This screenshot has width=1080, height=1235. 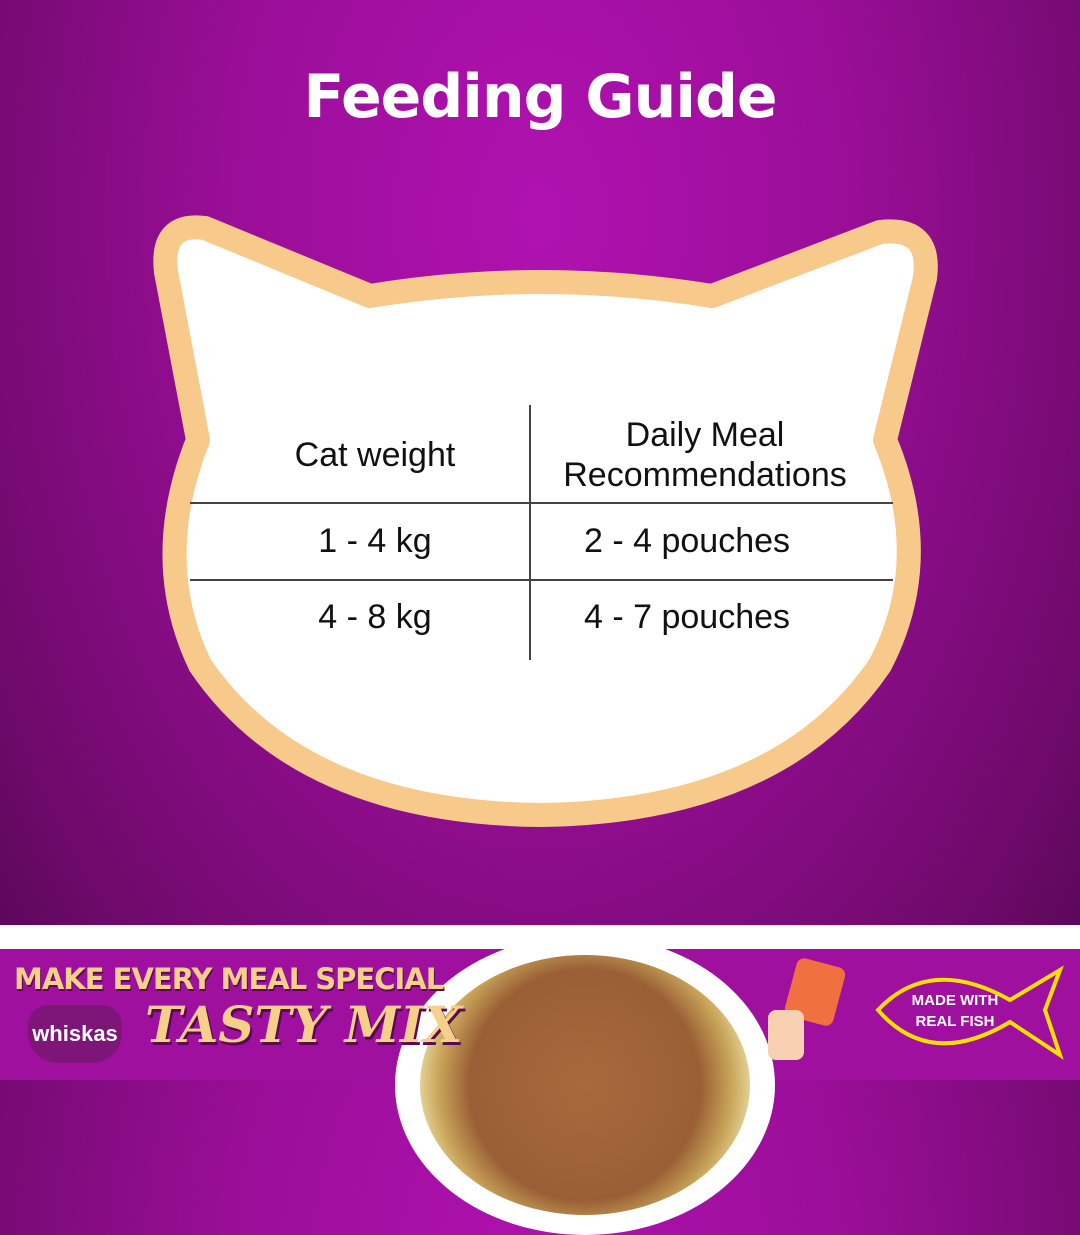 I want to click on whiskas-logo: whiskas, so click(x=75, y=1034).